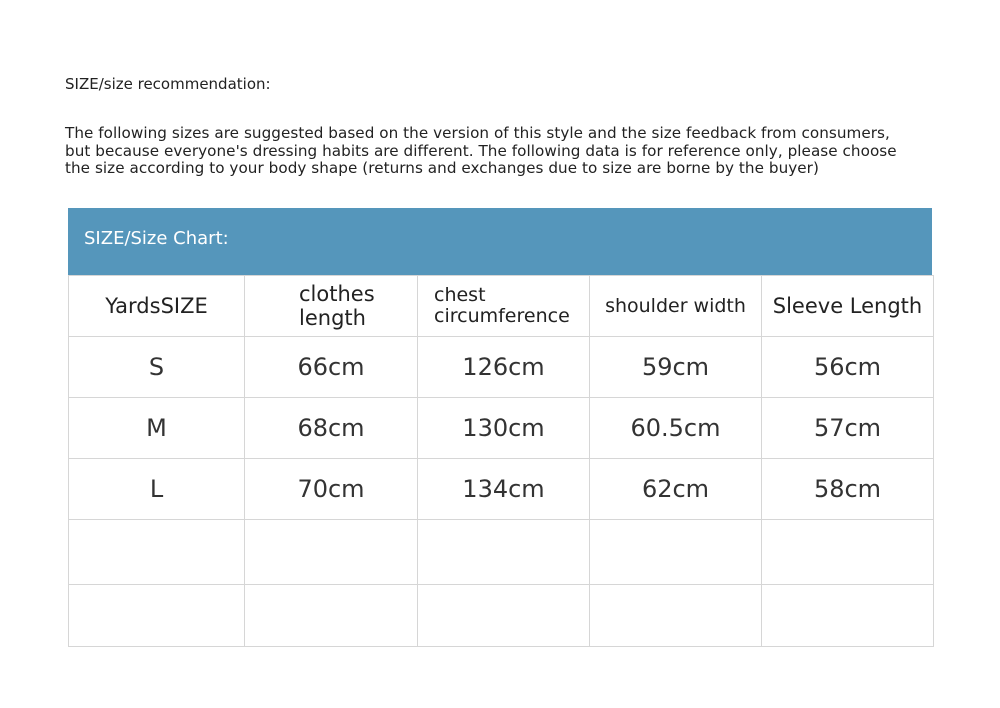 This screenshot has height=708, width=1000. I want to click on table-row: M 68cm 130cm 60.5cm 57cm, so click(501, 428).